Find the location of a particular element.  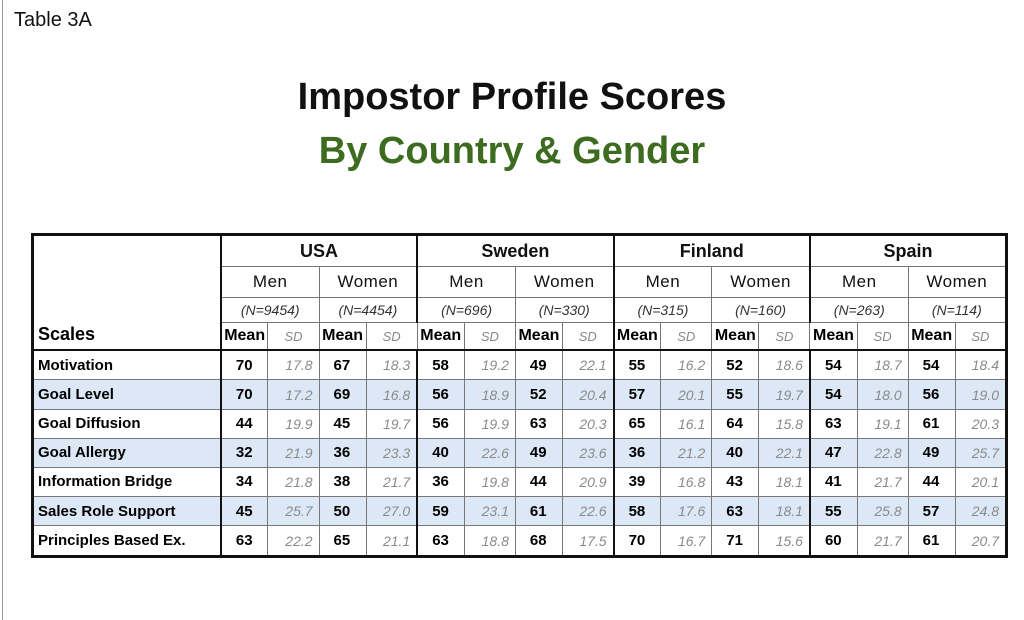

sd-cell: 21.2 is located at coordinates (686, 452).